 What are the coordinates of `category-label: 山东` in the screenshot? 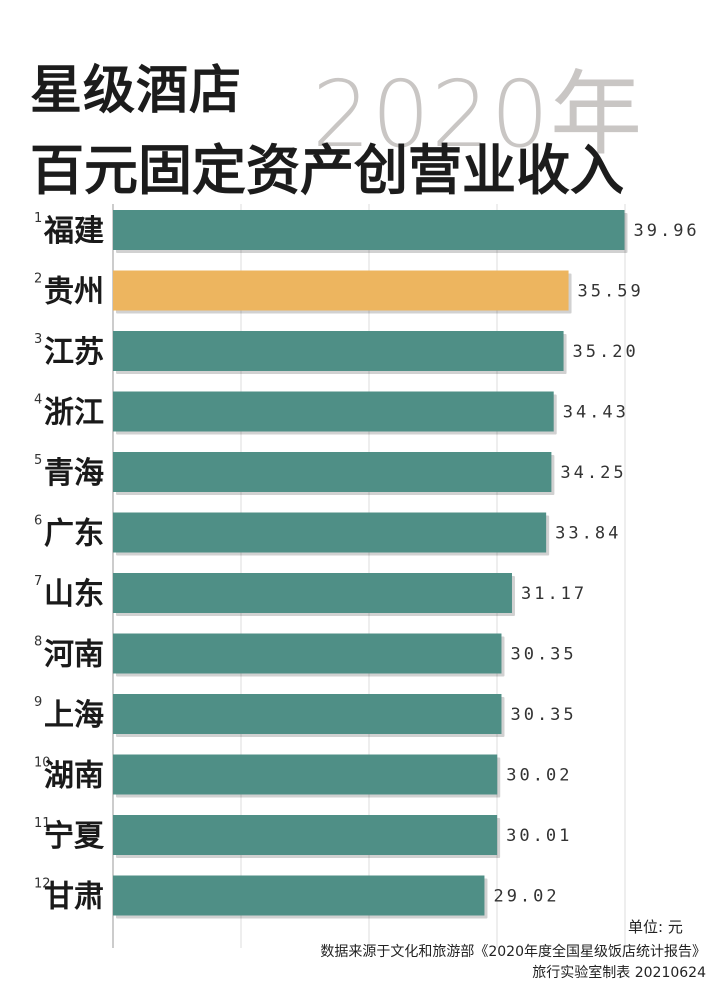 It's located at (74, 594).